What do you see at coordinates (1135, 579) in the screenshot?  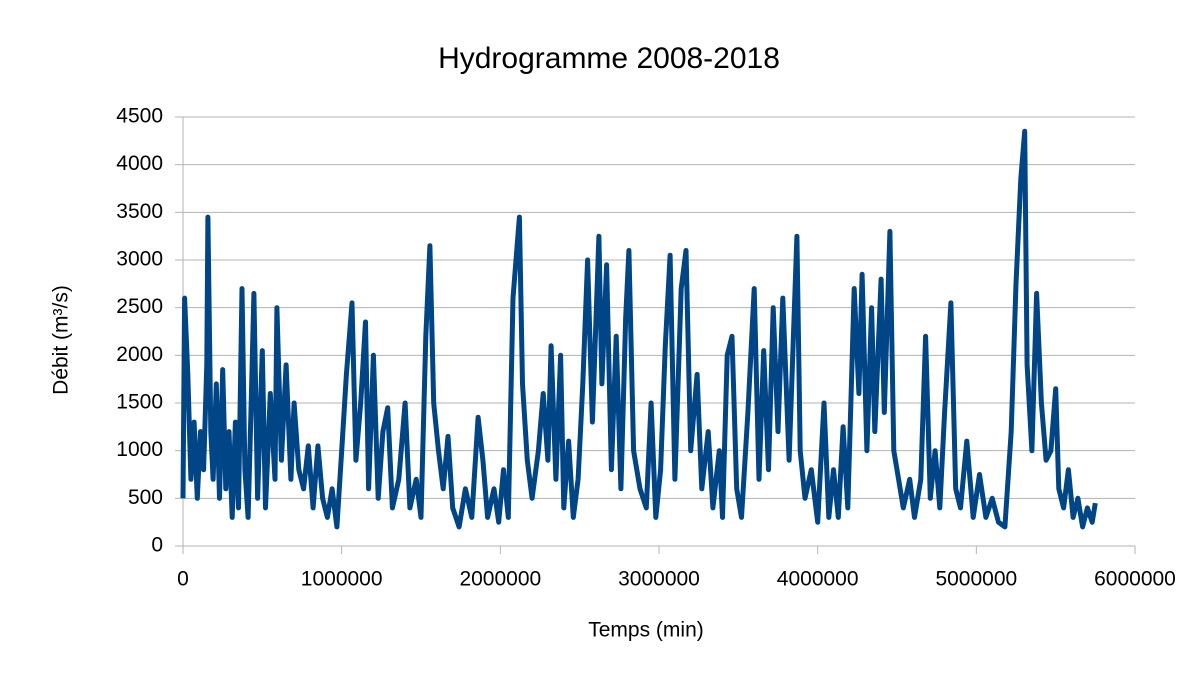 I see `x-tick-label: 6000000` at bounding box center [1135, 579].